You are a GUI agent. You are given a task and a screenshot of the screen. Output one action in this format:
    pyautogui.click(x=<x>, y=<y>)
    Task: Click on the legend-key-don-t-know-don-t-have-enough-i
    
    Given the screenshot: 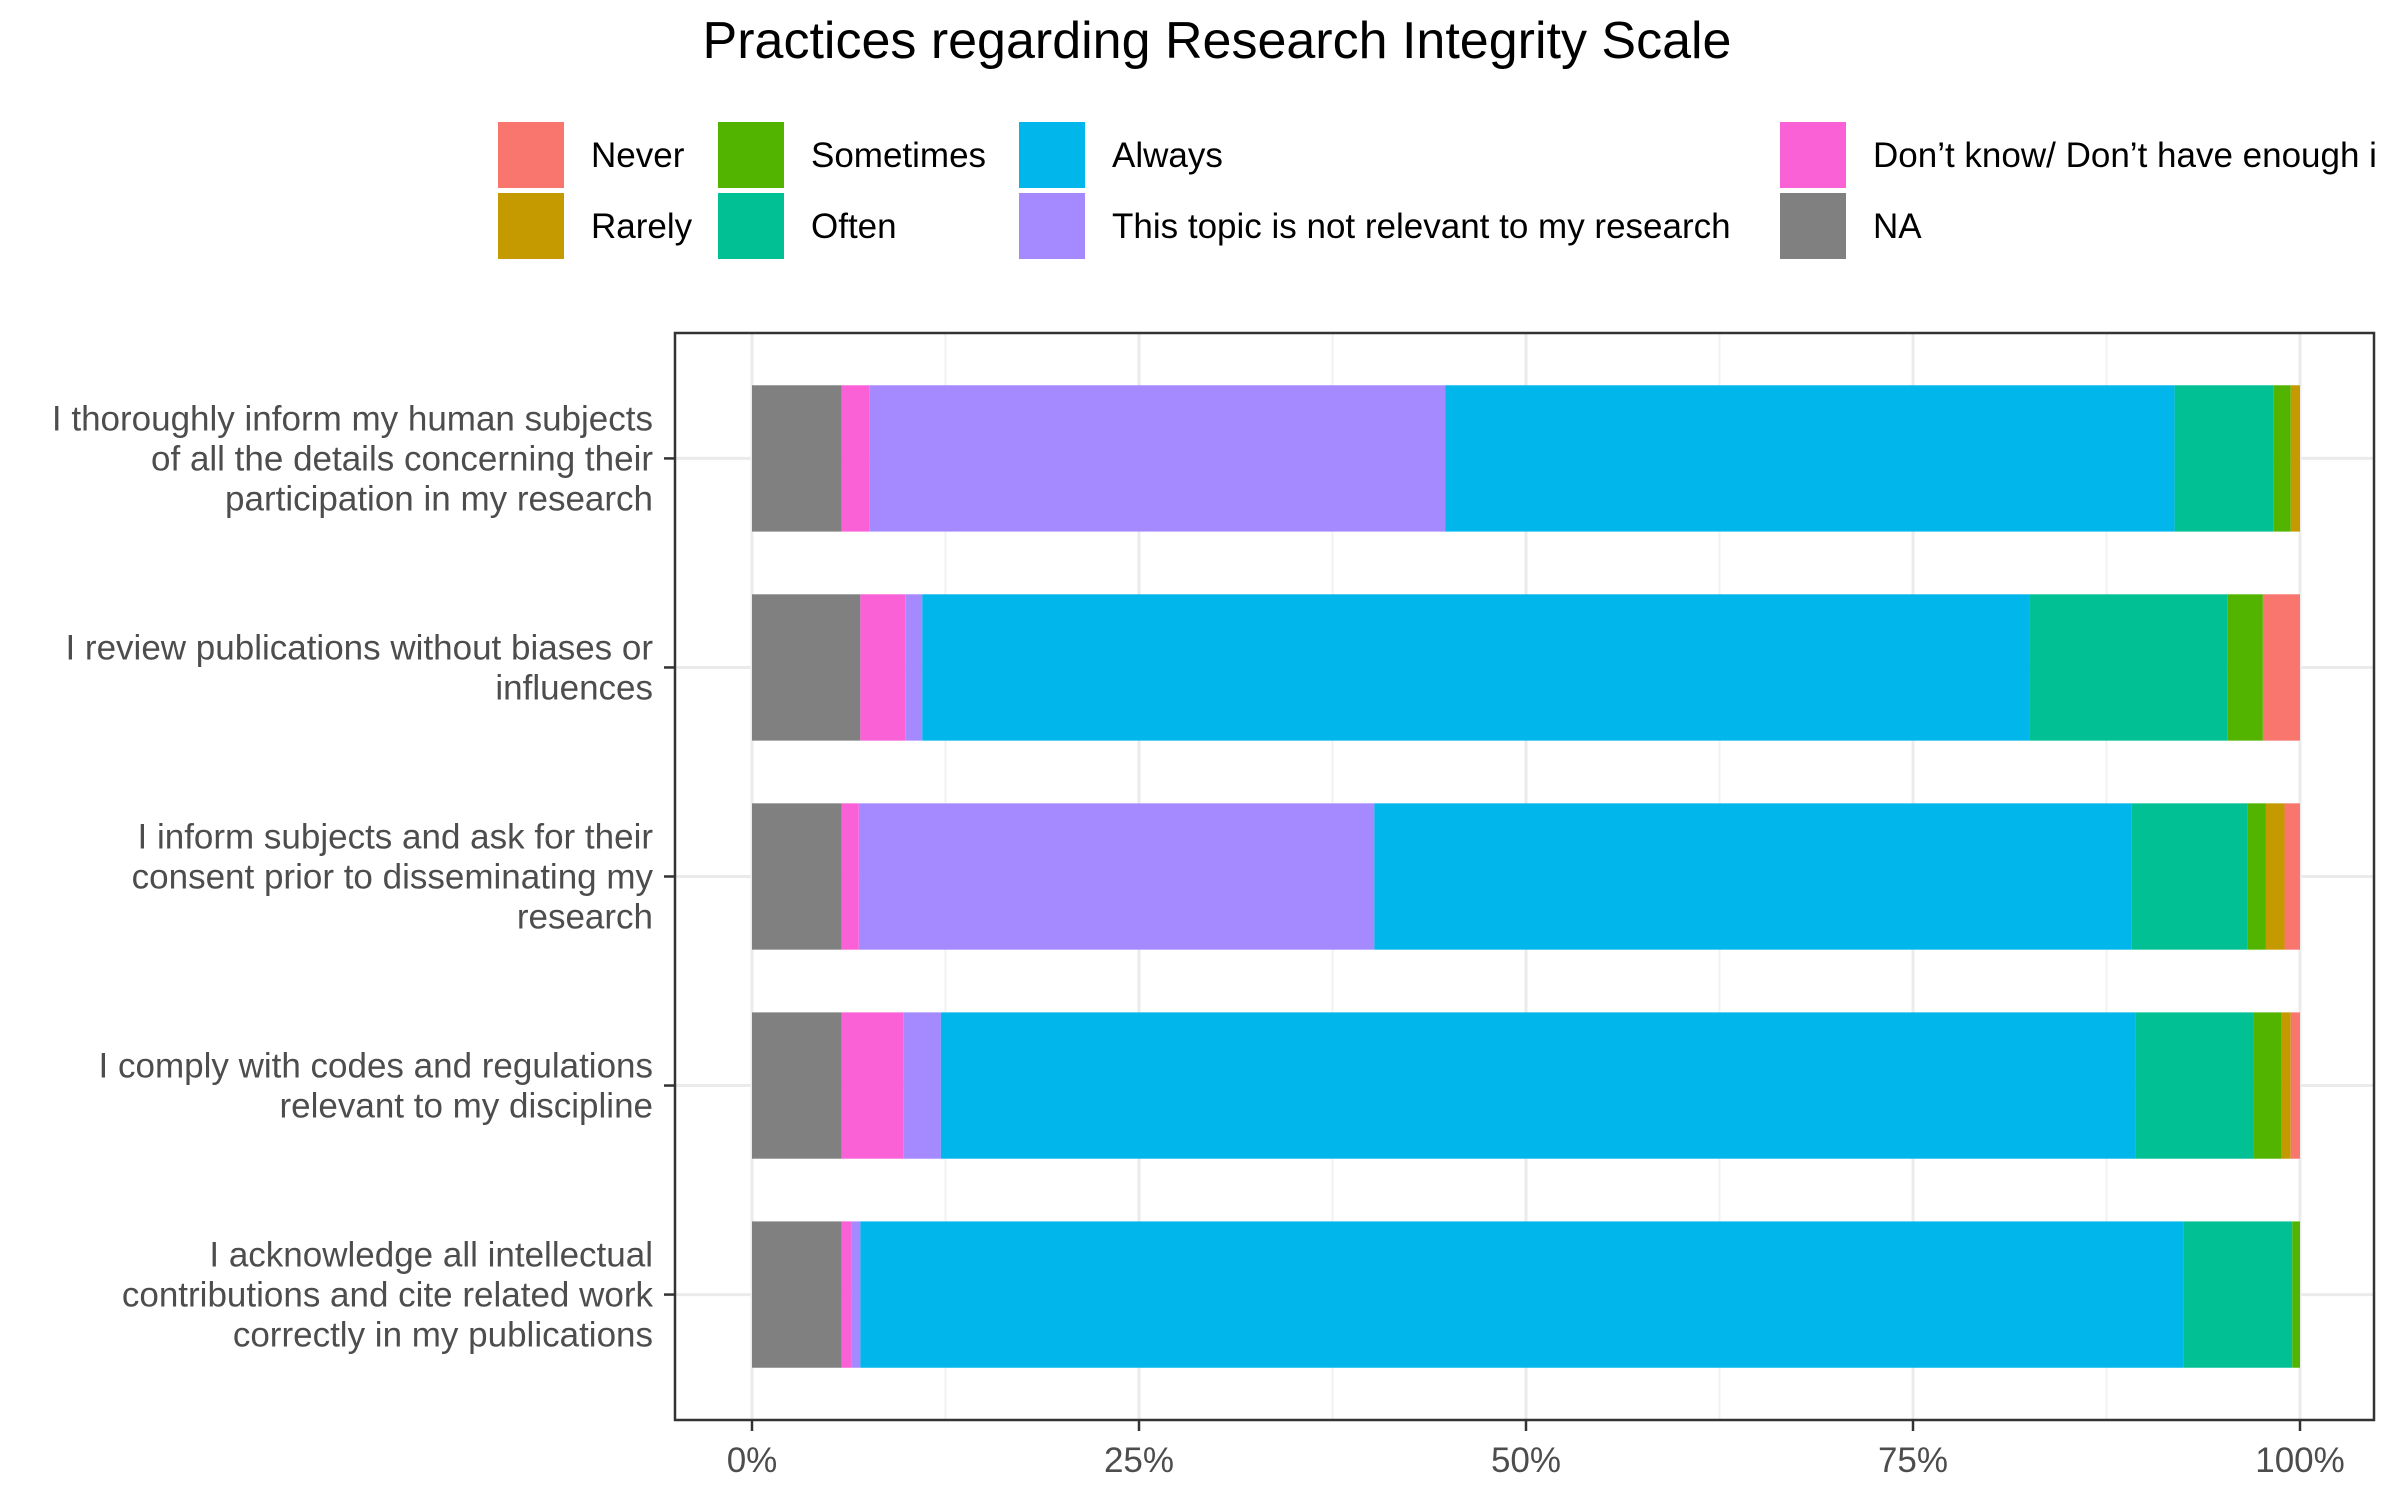 What is the action you would take?
    pyautogui.click(x=1813, y=155)
    